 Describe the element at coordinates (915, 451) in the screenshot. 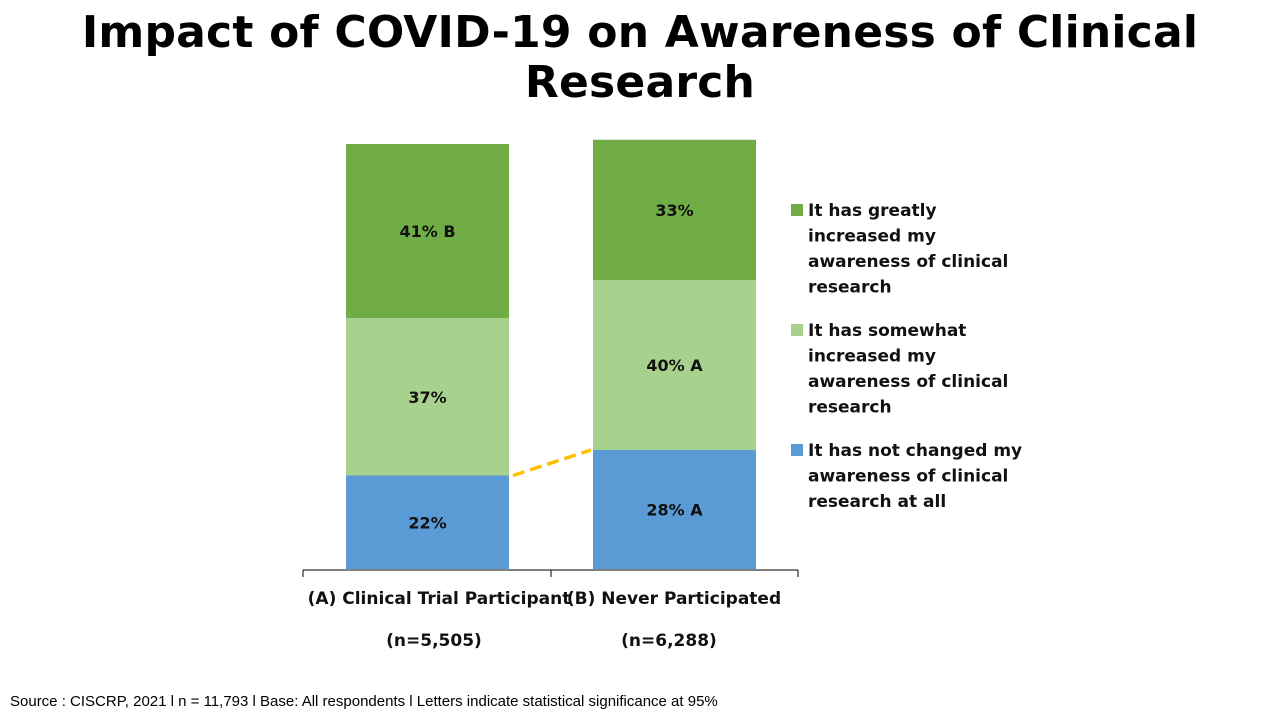

I see `legend-entry-2-line-0: It has not changed my` at that location.